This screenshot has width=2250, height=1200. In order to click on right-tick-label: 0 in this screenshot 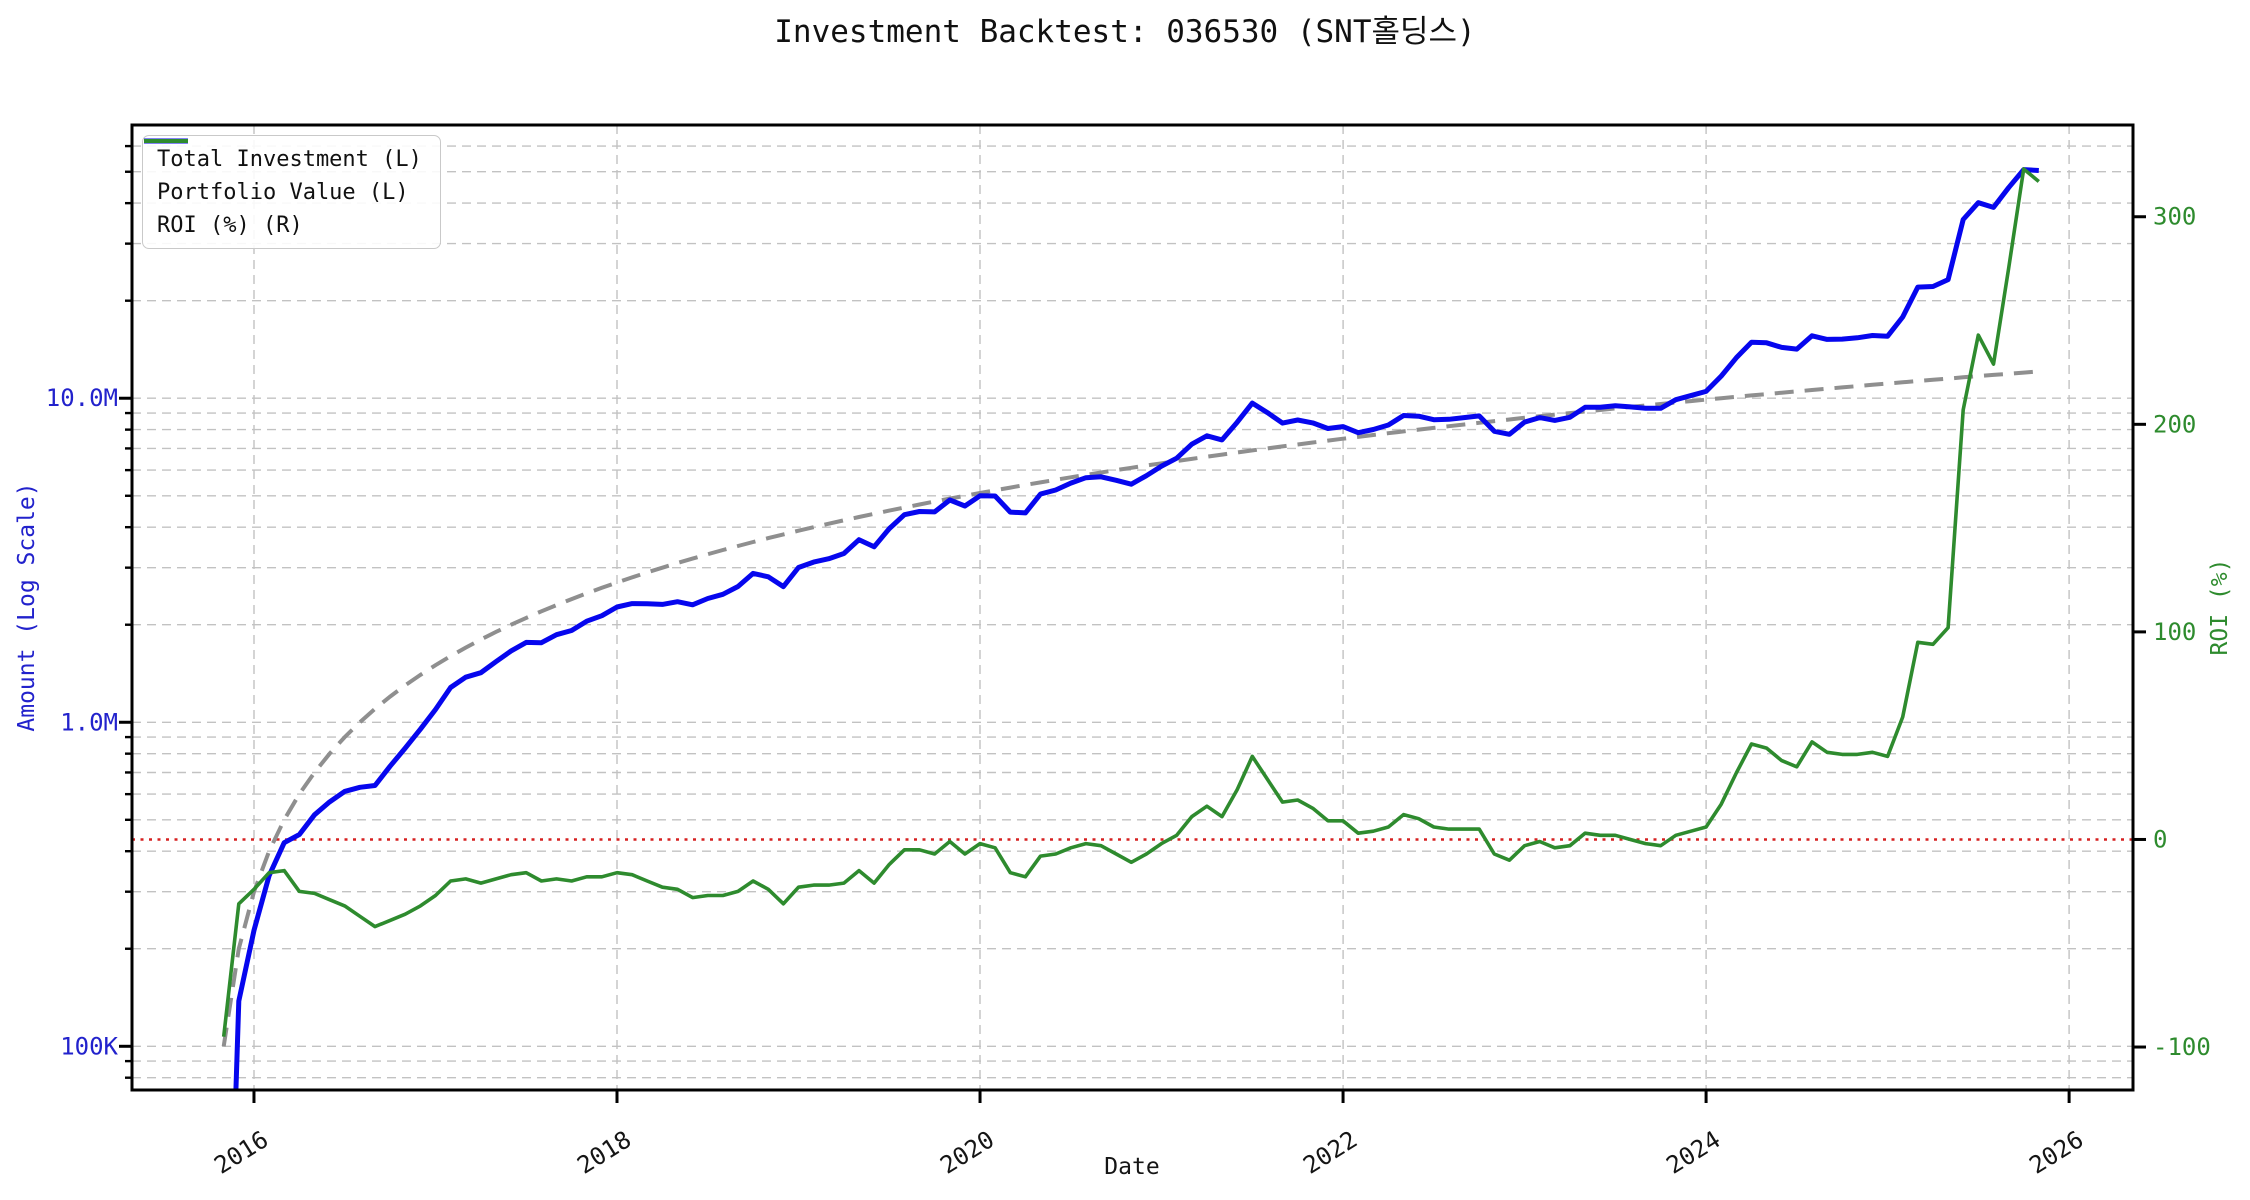, I will do `click(2160, 839)`.